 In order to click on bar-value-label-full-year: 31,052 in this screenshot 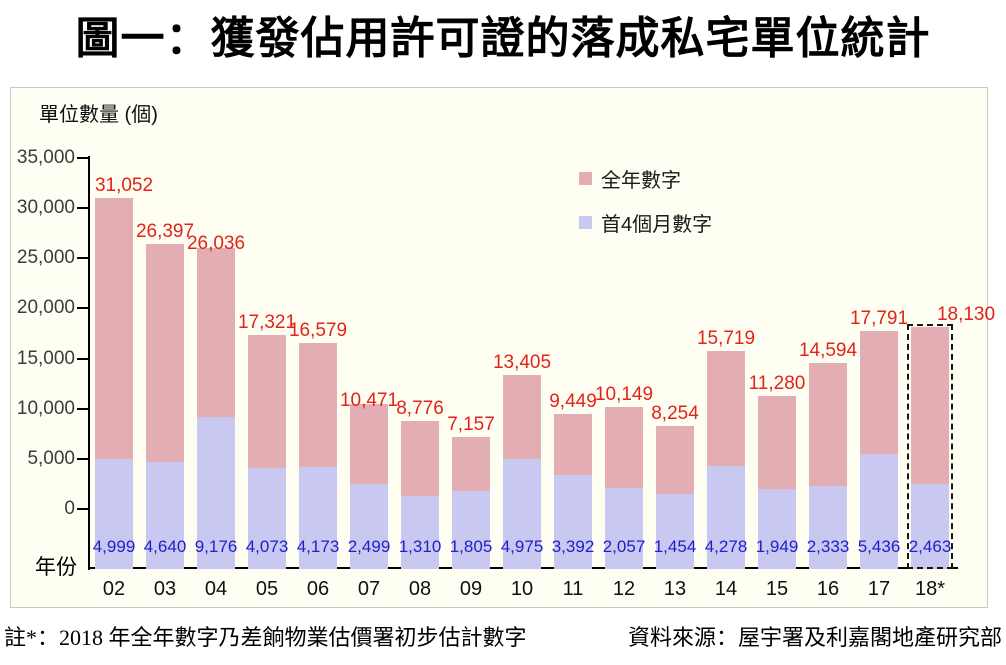, I will do `click(124, 185)`.